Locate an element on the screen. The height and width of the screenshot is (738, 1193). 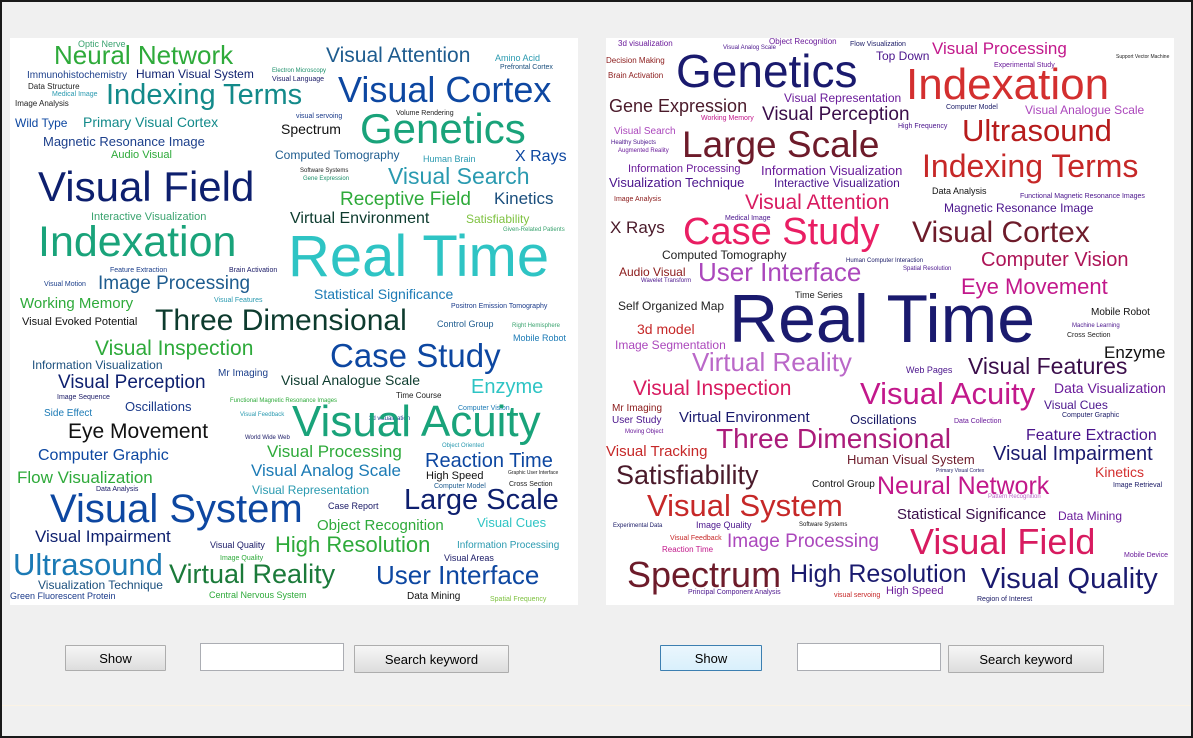
right-word: Mobile Device is located at coordinates (1146, 555).